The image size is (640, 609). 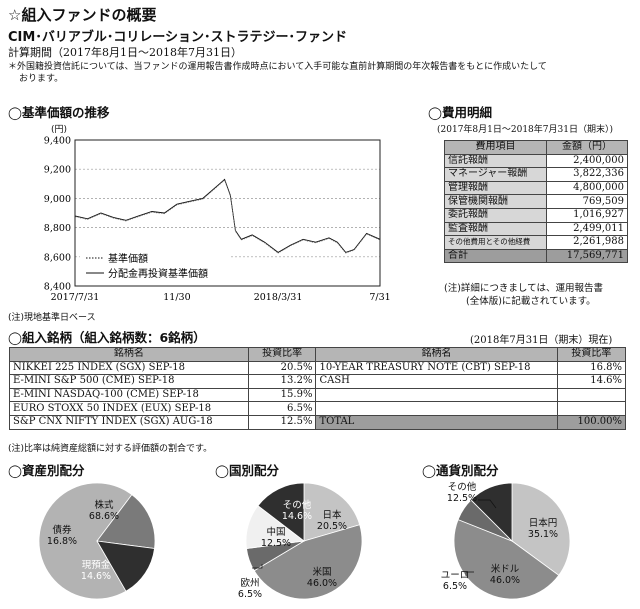 I want to click on pie-slice-label: 中国, so click(x=275, y=532).